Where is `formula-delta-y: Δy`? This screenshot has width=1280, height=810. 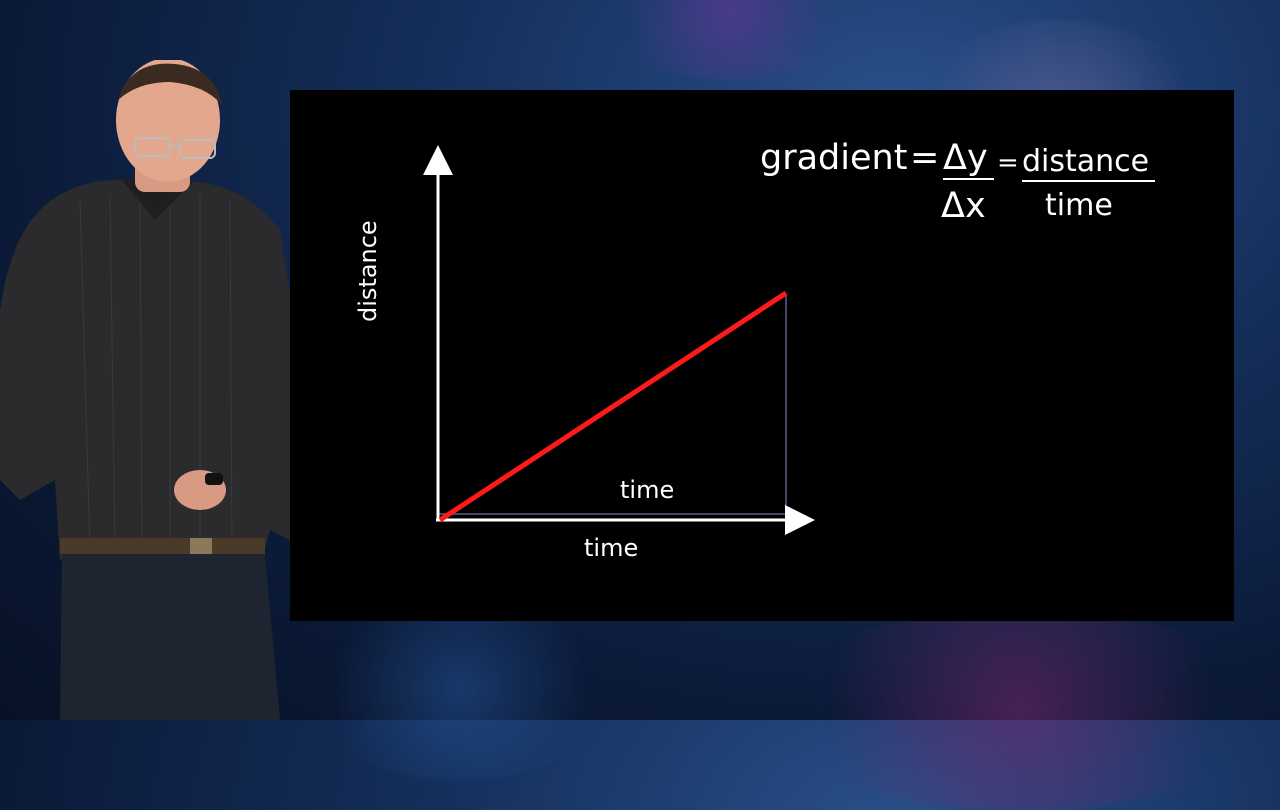
formula-delta-y: Δy is located at coordinates (968, 159).